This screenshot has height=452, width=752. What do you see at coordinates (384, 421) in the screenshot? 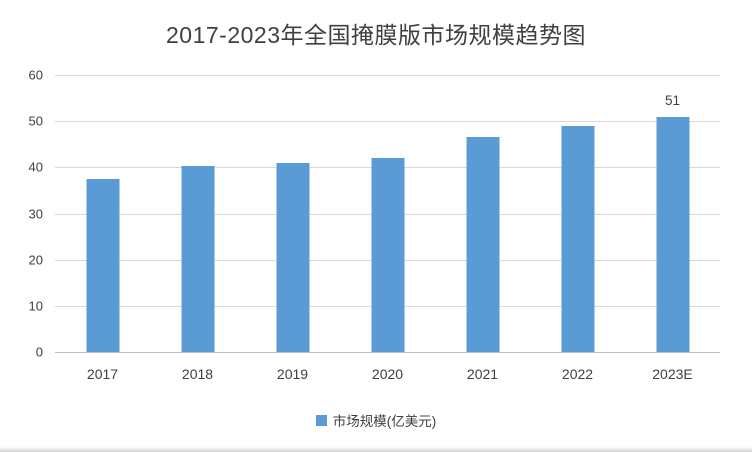
I see `legend-label: 市场规模(亿美元)` at bounding box center [384, 421].